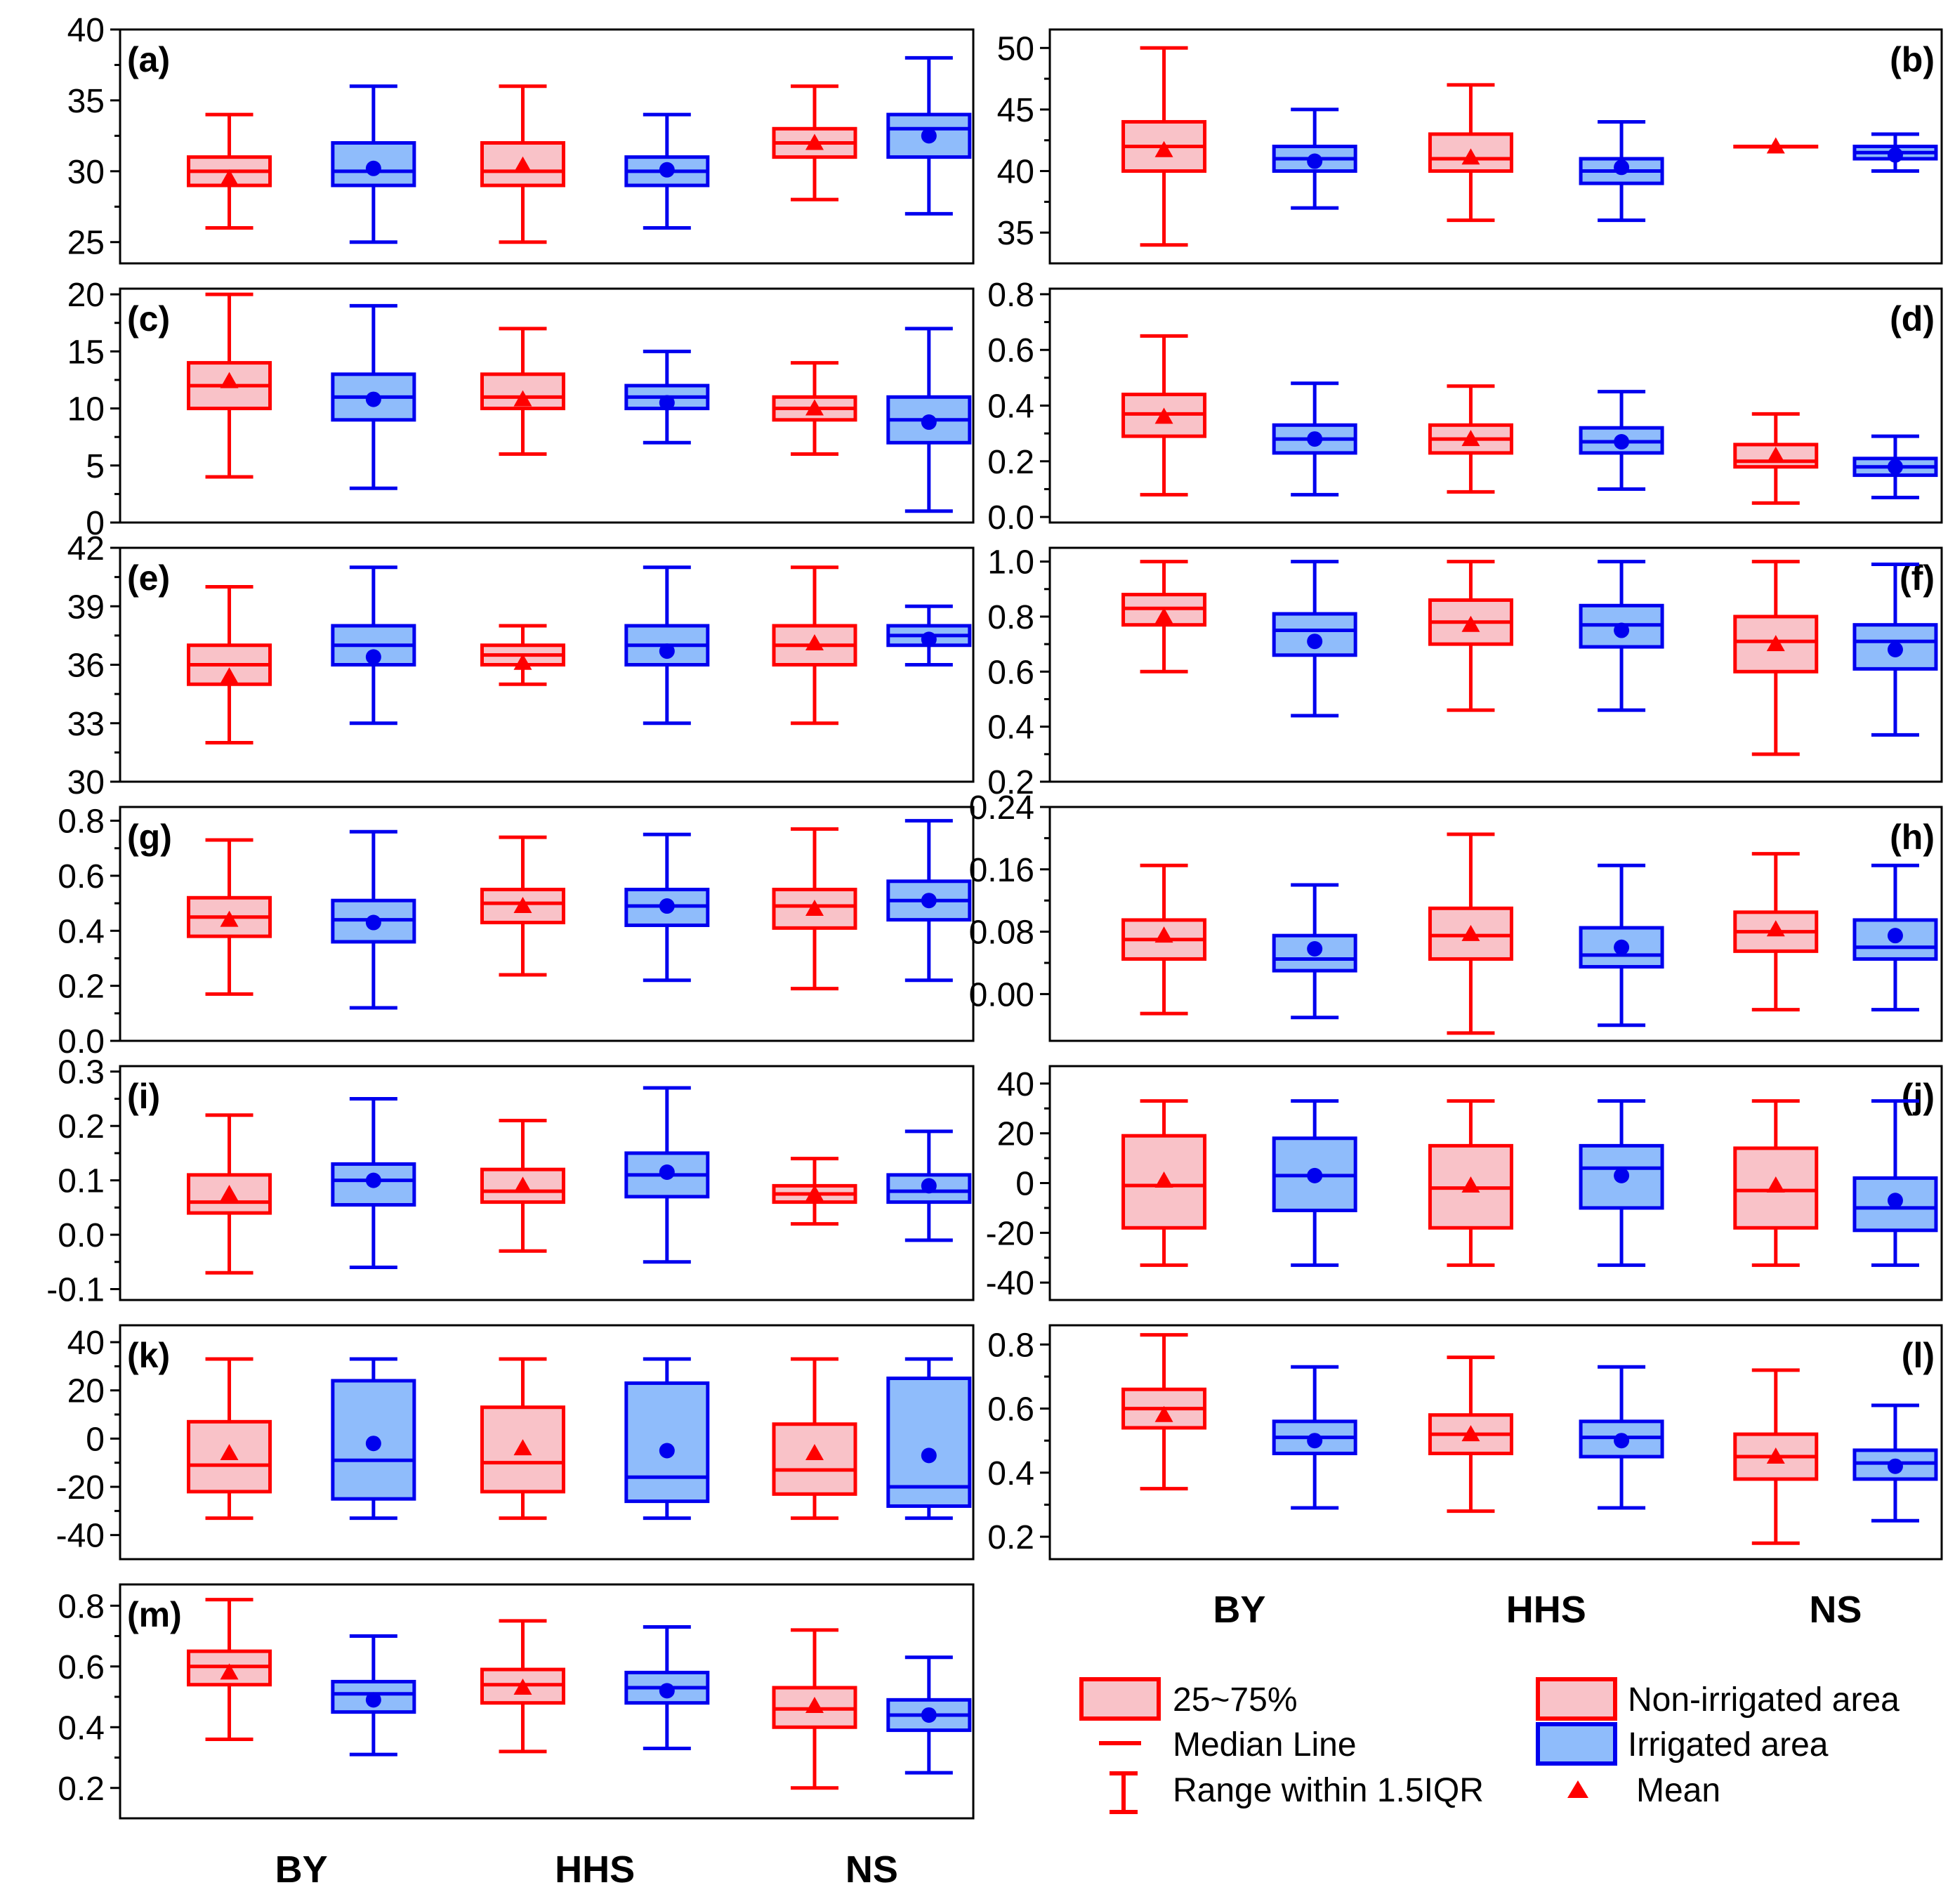 The height and width of the screenshot is (1904, 1955). Describe the element at coordinates (1912, 319) in the screenshot. I see `panel-label: (d)` at that location.